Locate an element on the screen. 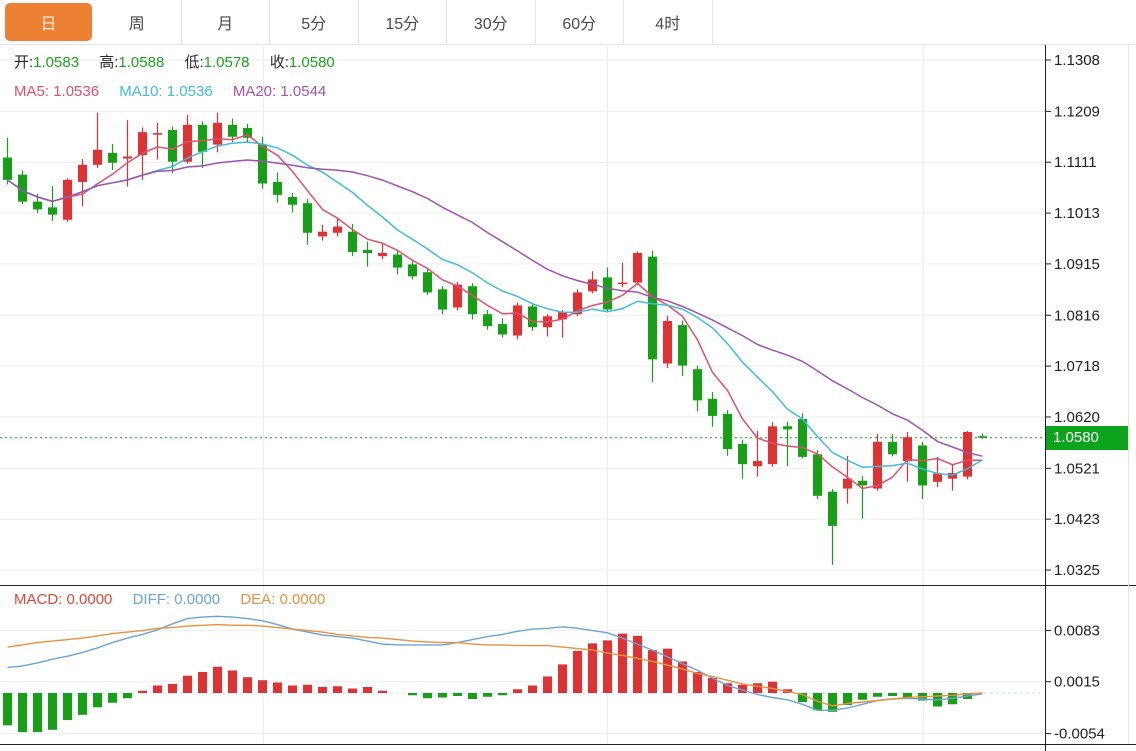 This screenshot has width=1136, height=751. price-axis-label: 1.0325 is located at coordinates (1077, 570).